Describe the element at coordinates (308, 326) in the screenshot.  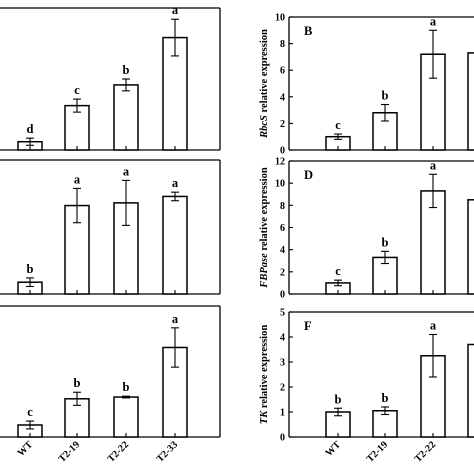
I see `panel-label: F` at that location.